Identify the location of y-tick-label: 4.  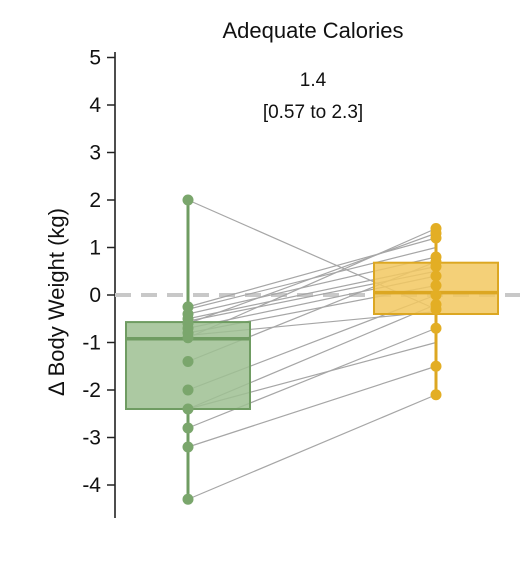
(95, 105).